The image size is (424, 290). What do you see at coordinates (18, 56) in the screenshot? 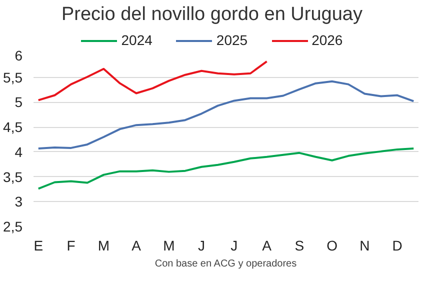
I see `y-tick-label: 6` at bounding box center [18, 56].